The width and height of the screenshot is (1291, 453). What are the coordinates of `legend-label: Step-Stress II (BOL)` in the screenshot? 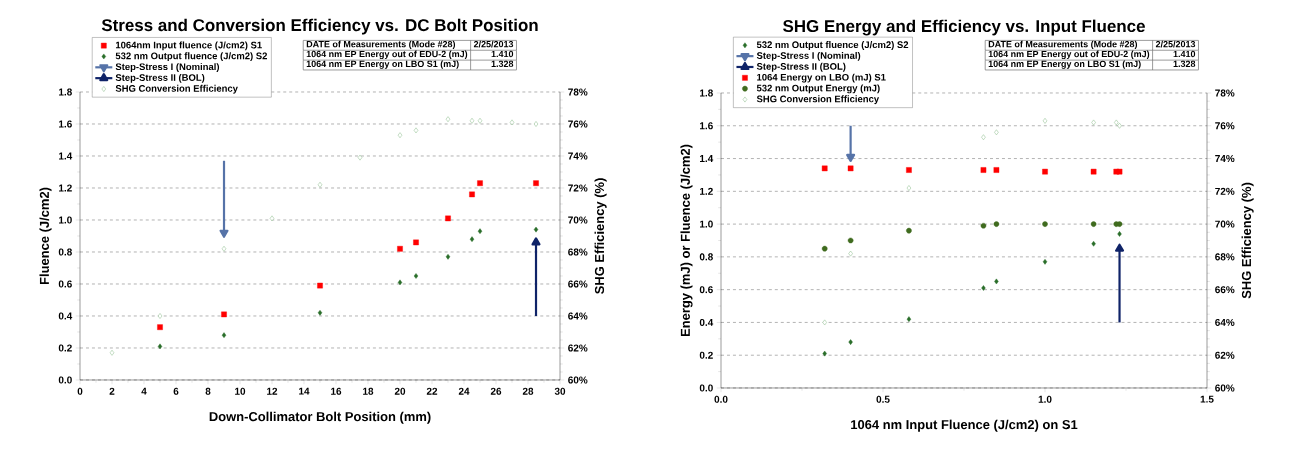 It's located at (160, 78).